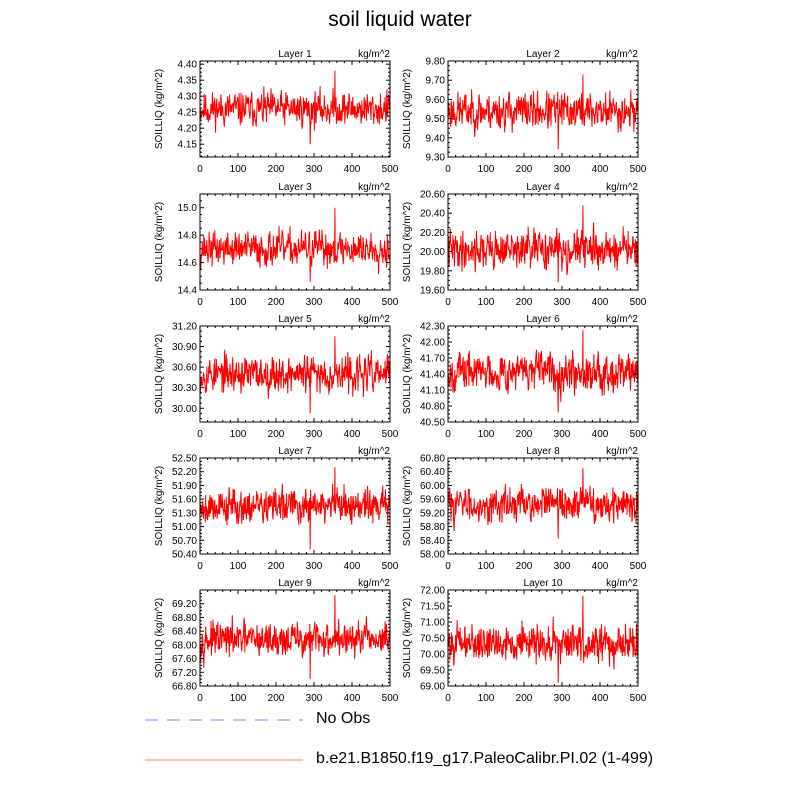 This screenshot has width=800, height=800. Describe the element at coordinates (295, 187) in the screenshot. I see `chart-title: Layer 3` at that location.